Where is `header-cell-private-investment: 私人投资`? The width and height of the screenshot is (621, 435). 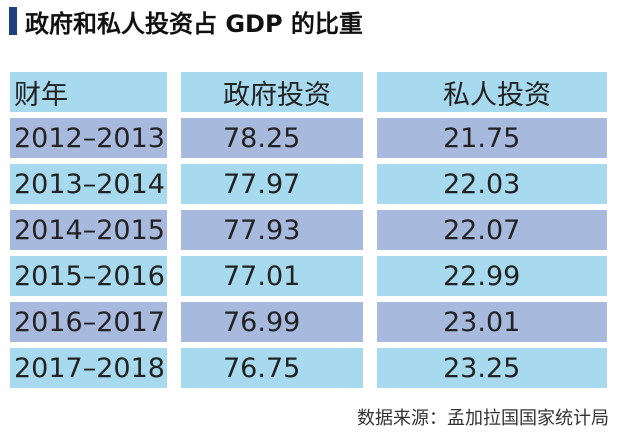 header-cell-private-investment: 私人投资 is located at coordinates (492, 92).